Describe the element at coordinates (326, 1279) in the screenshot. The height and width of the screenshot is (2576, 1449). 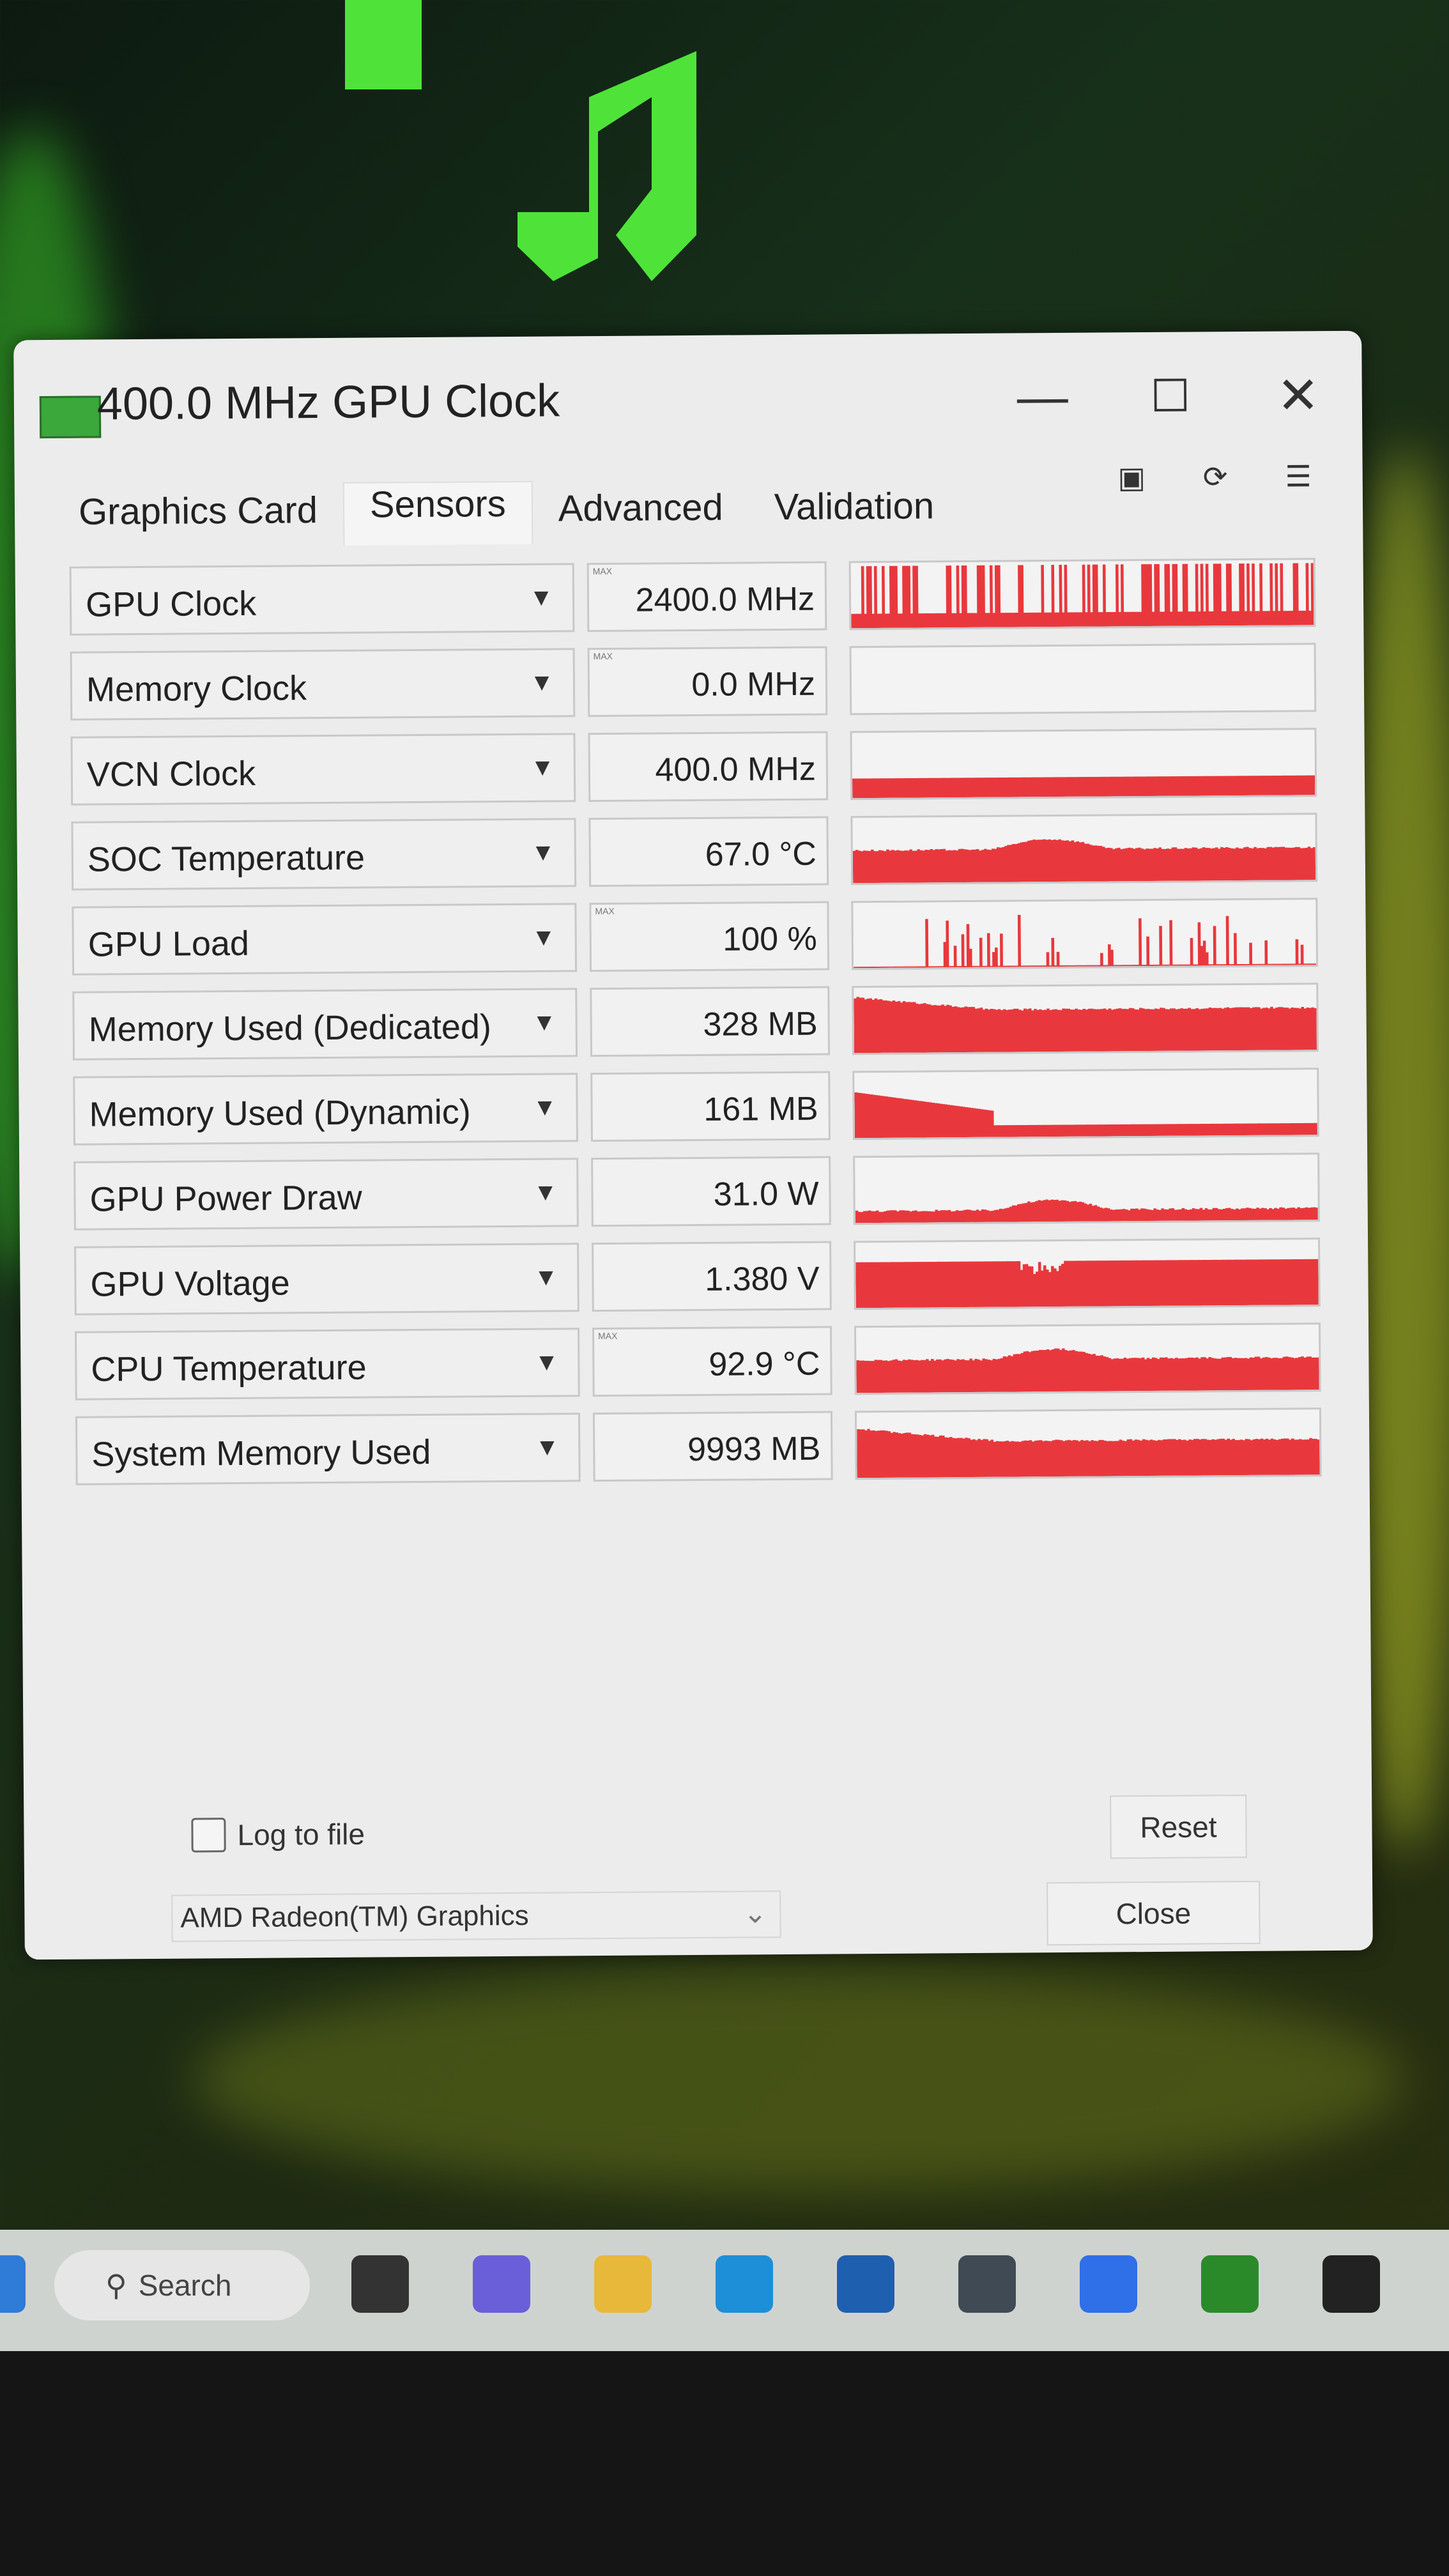
I see `sensor-name-dropdown: GPU Voltage ▼` at that location.